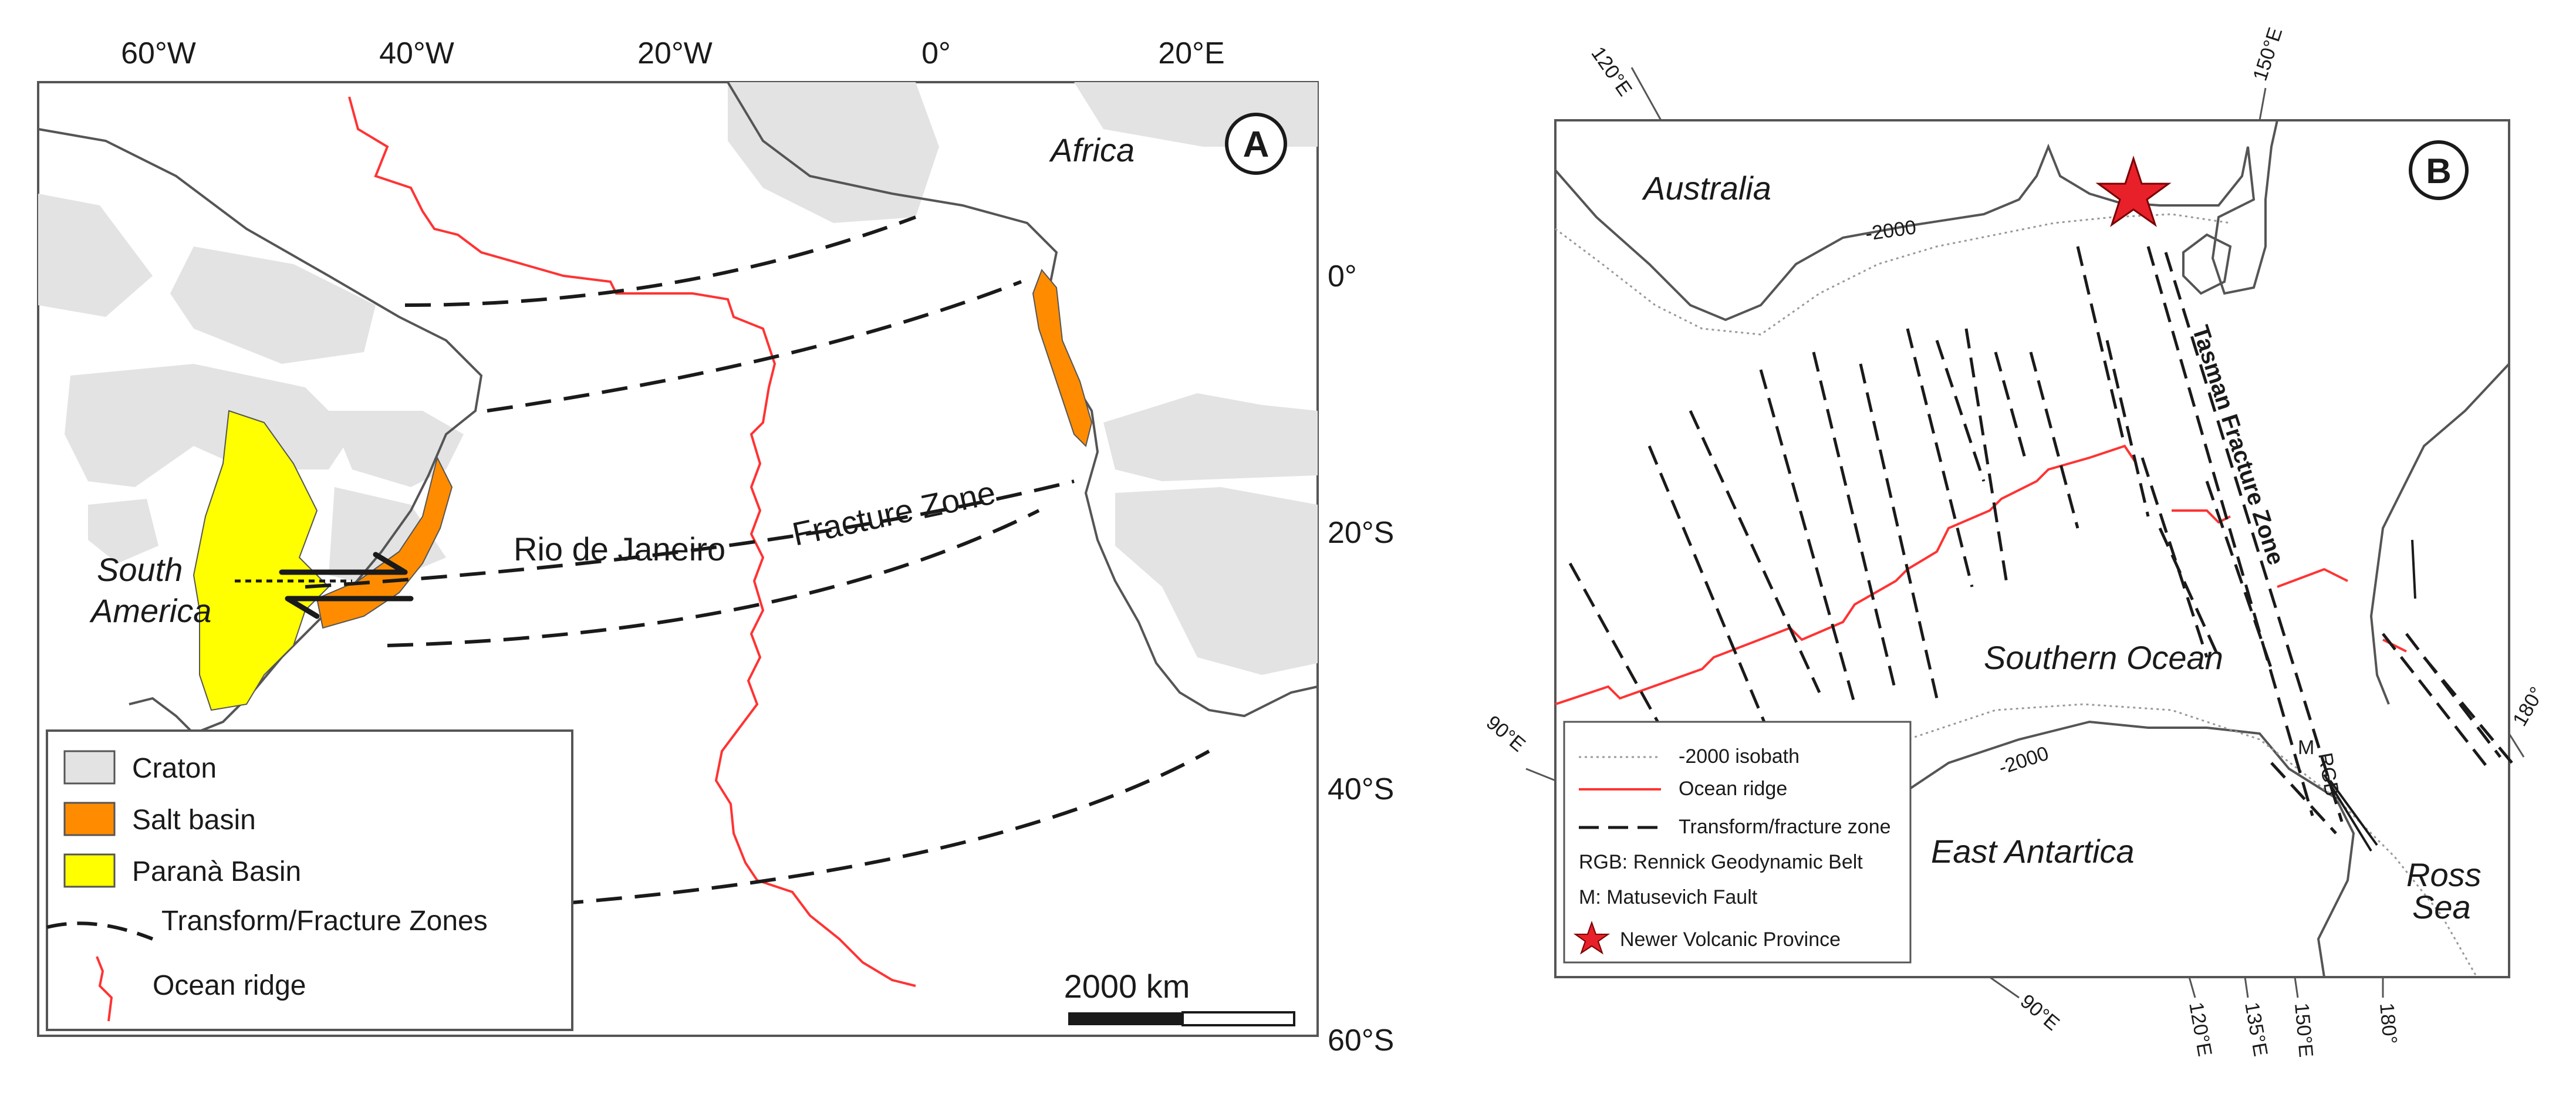 This screenshot has width=2576, height=1098. Describe the element at coordinates (2133, 191) in the screenshot. I see `newer-volcanic-province-star` at that location.